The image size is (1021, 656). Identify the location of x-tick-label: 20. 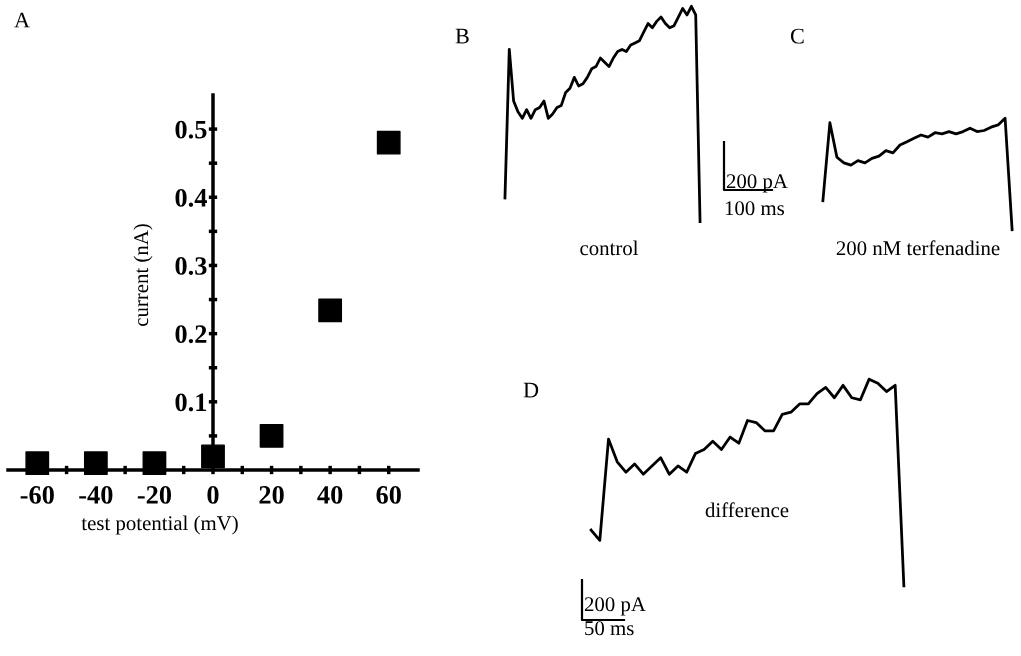
(271, 495).